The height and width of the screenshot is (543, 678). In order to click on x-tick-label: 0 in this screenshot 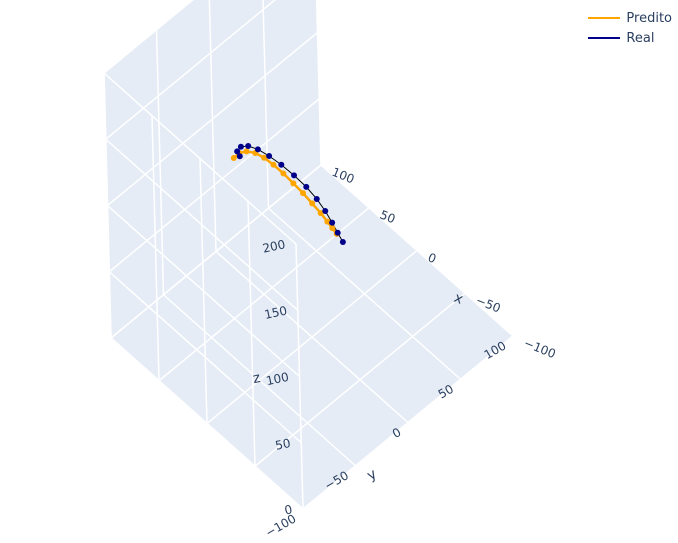, I will do `click(432, 258)`.